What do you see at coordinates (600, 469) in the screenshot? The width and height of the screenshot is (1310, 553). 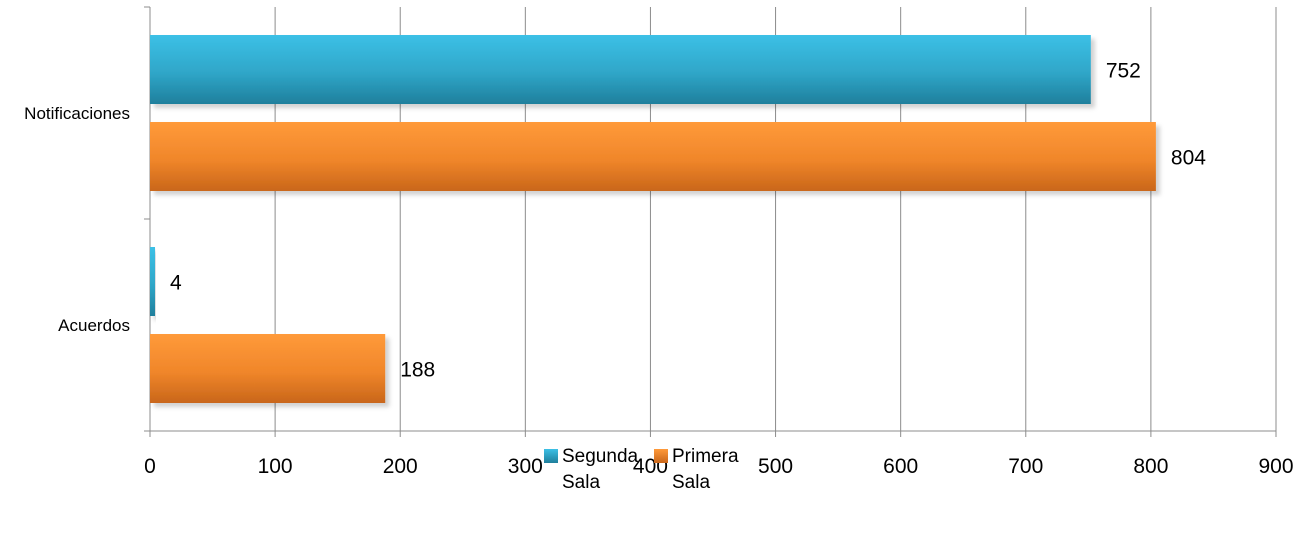 I see `legend-label: Segunda Sala` at bounding box center [600, 469].